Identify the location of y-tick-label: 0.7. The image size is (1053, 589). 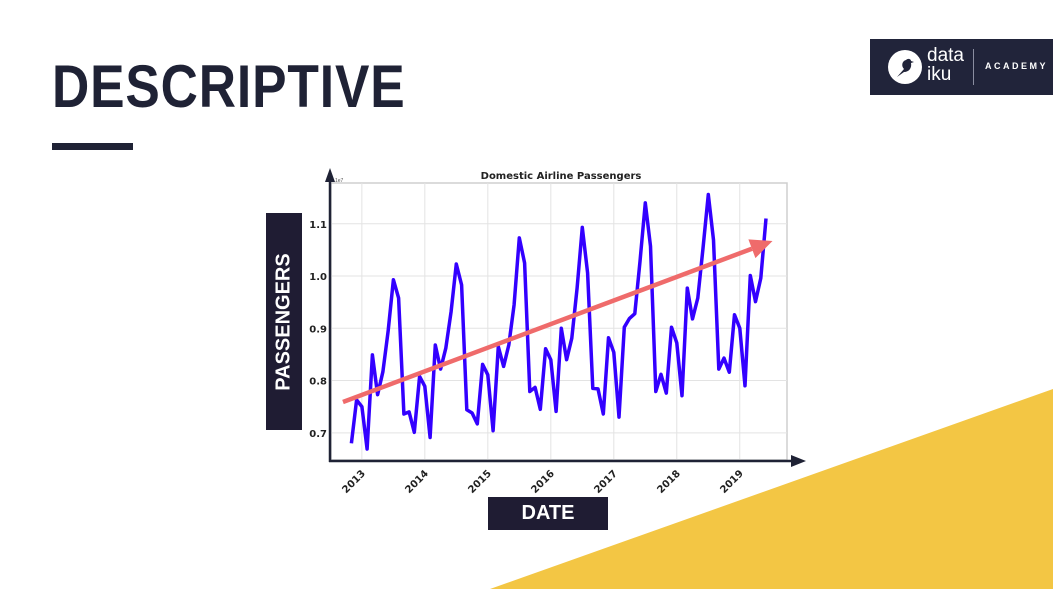
(318, 434).